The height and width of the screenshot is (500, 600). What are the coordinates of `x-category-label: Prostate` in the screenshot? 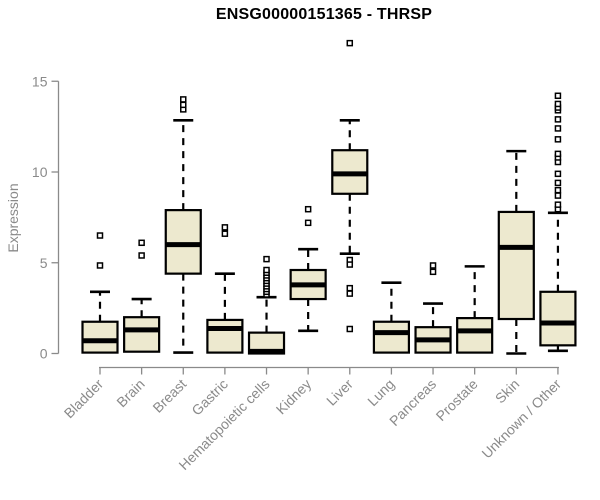 It's located at (457, 400).